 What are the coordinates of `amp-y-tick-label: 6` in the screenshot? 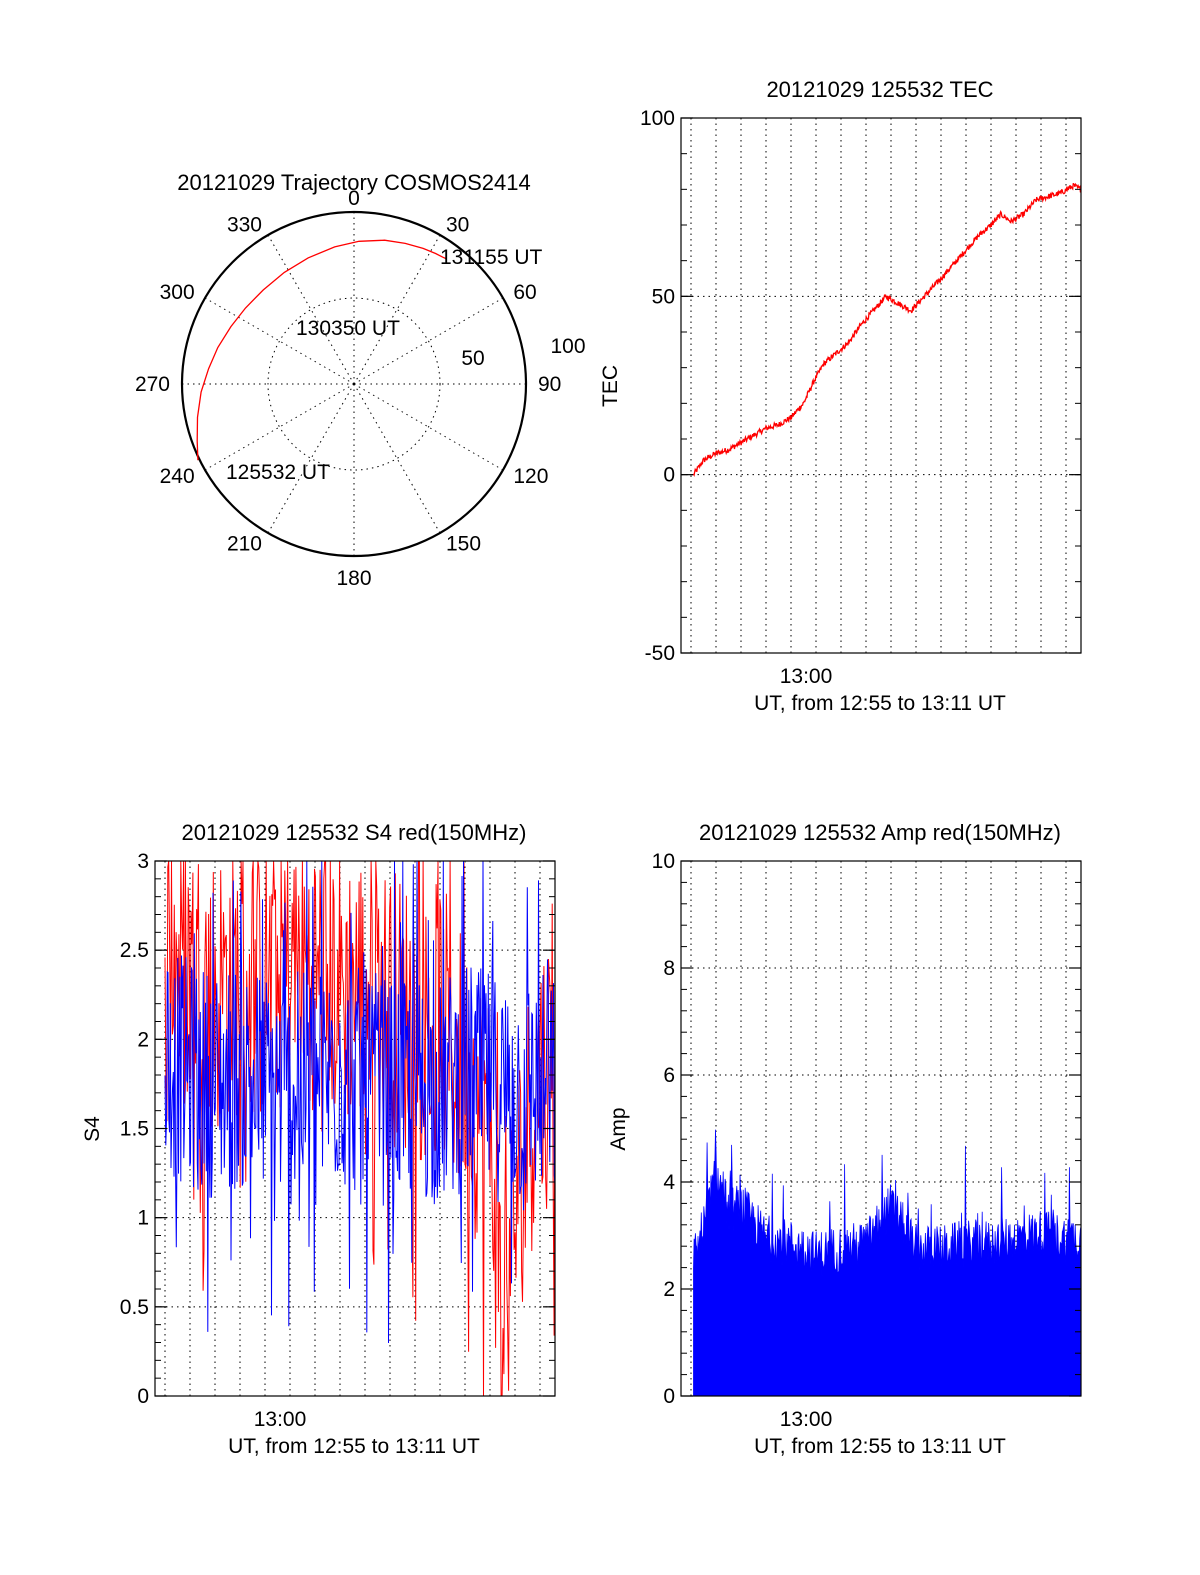 It's located at (669, 1075).